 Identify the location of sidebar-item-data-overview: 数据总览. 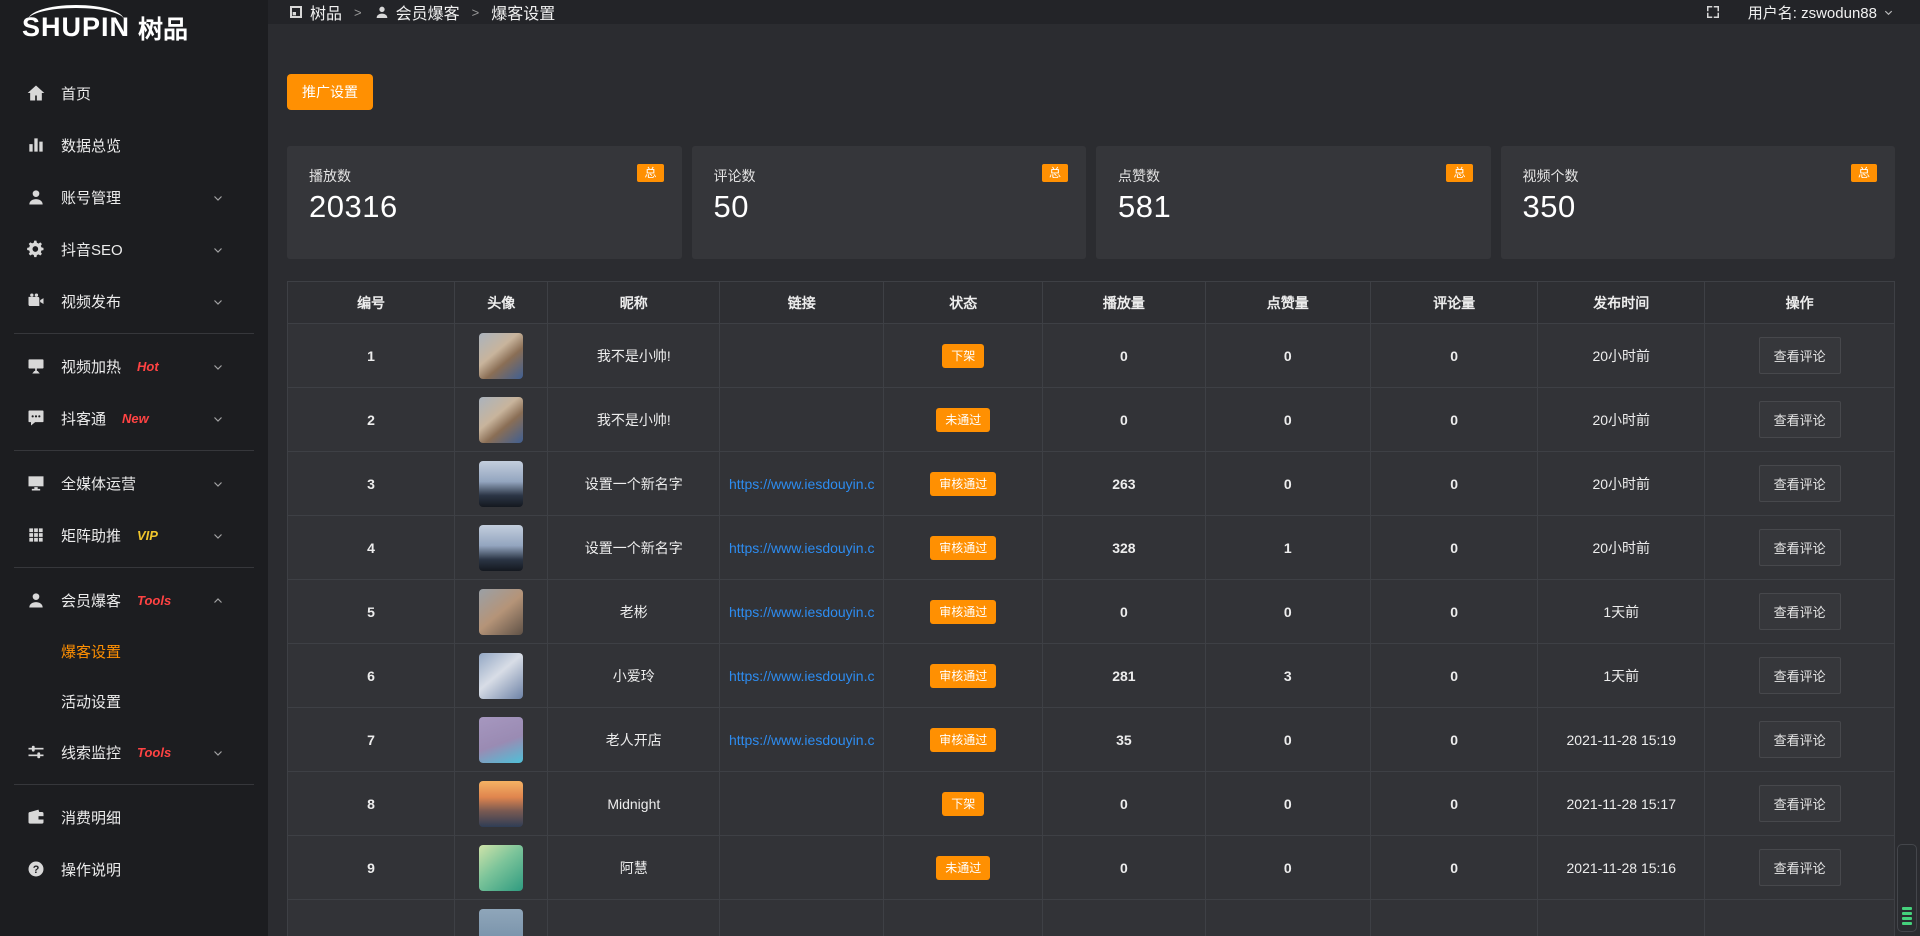
(134, 145).